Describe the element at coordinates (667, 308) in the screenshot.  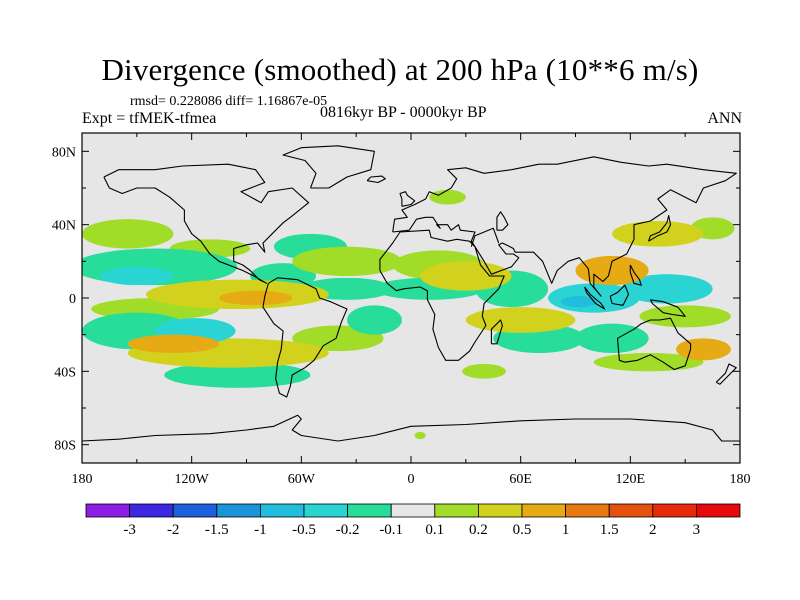
I see `coastline-new-guinea` at that location.